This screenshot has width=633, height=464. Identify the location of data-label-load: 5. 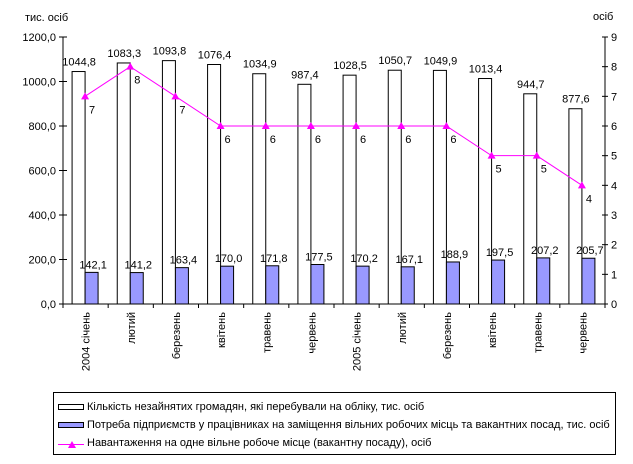
(544, 170).